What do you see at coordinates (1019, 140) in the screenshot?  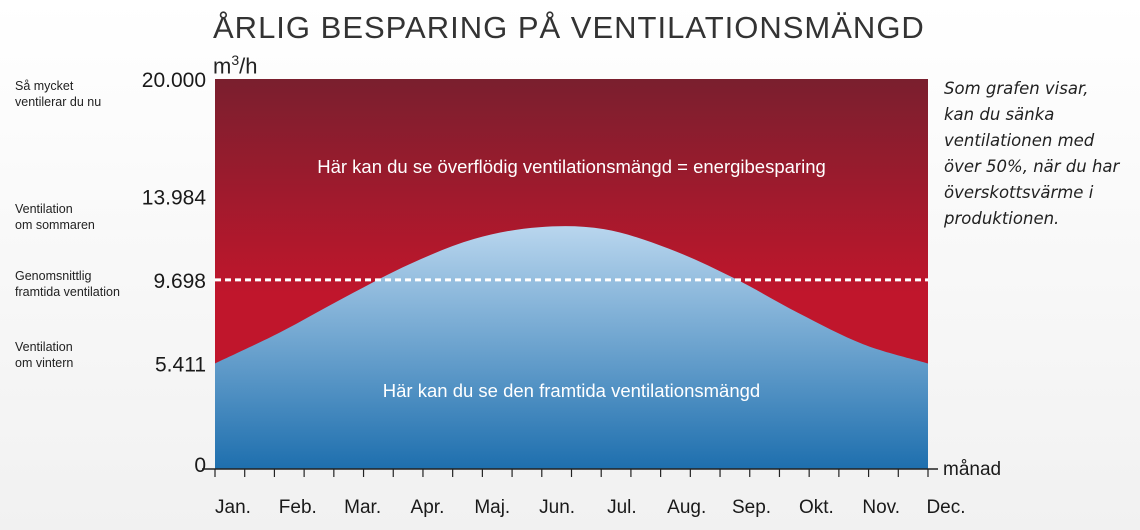 I see `note-line: ventilationen med` at bounding box center [1019, 140].